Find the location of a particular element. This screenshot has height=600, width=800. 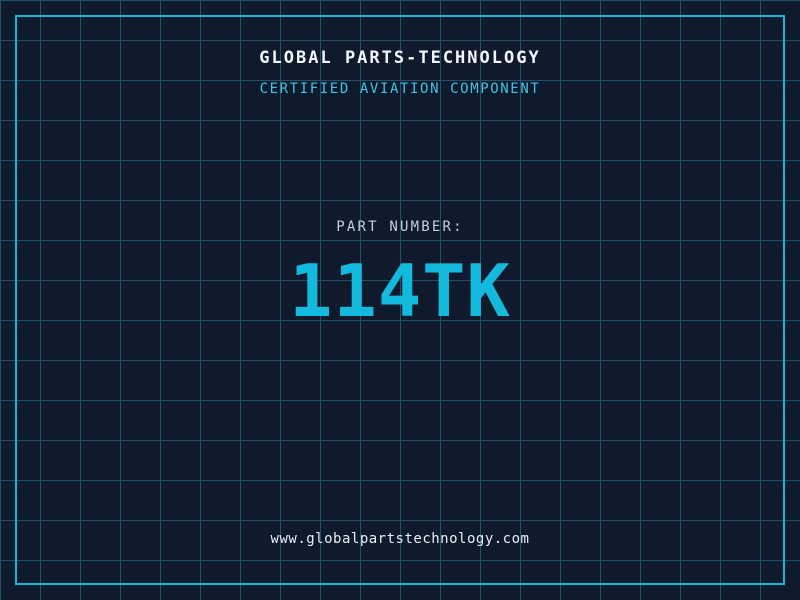

part-number-label: PART NUMBER: is located at coordinates (400, 227).